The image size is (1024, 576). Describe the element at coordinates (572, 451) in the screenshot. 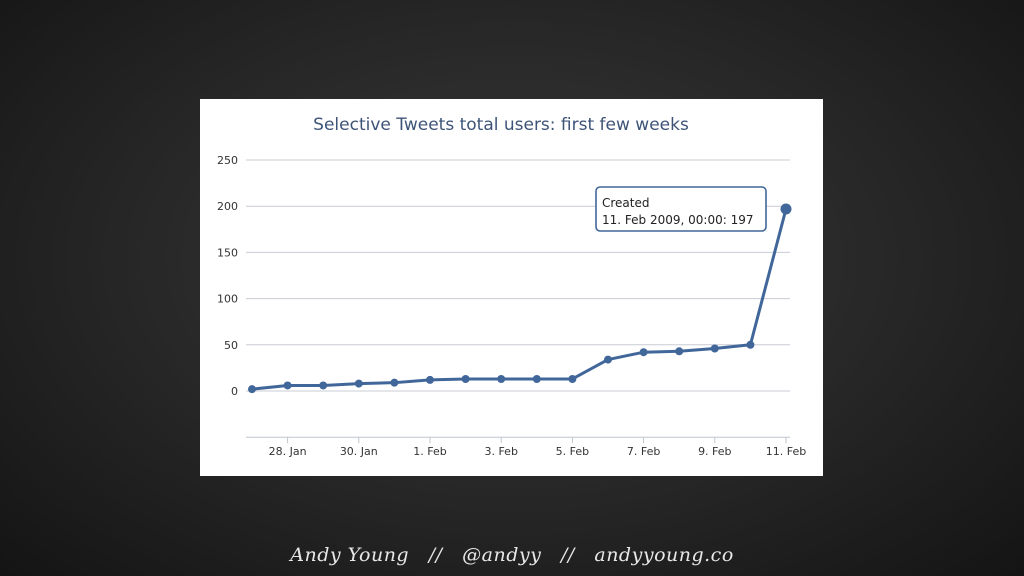

I see `x-tick-label: 5. Feb` at that location.